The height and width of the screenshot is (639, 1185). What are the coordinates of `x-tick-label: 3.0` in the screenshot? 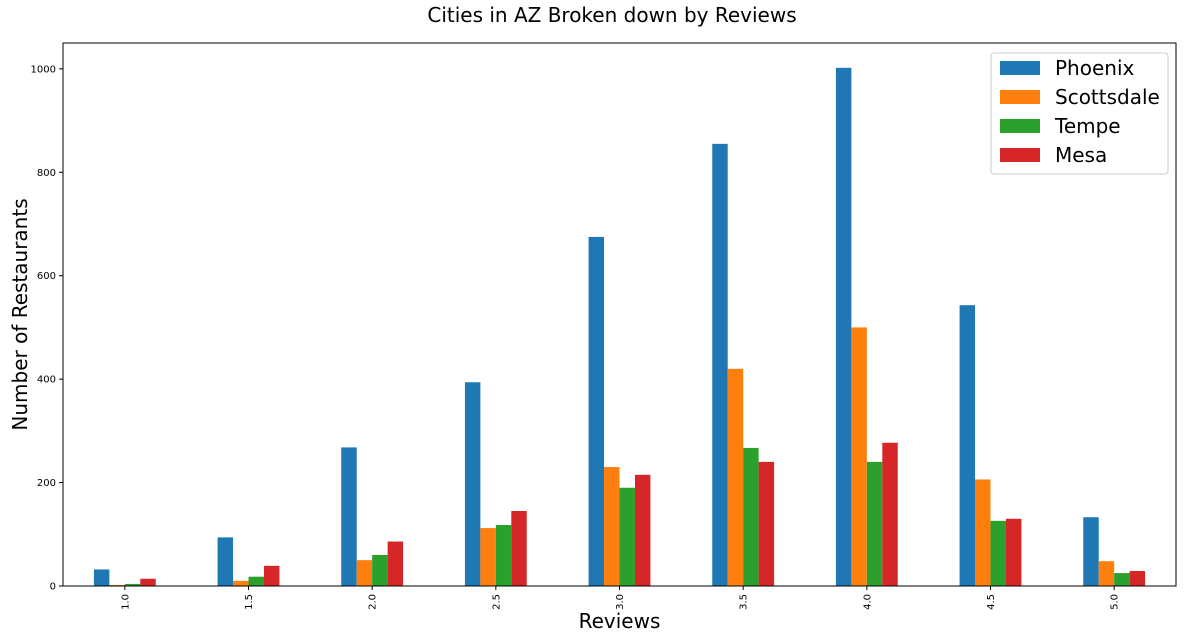 It's located at (620, 602).